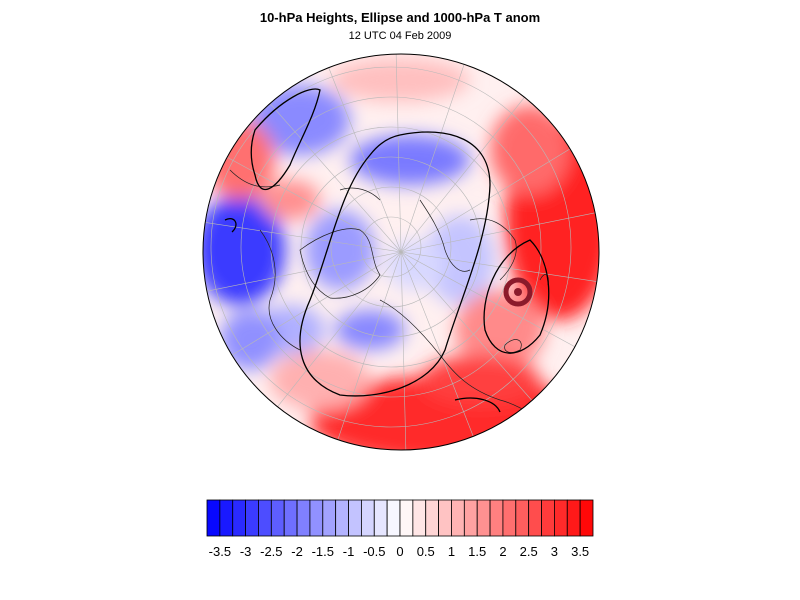 The image size is (800, 600). Describe the element at coordinates (220, 551) in the screenshot. I see `colorbar-tick-label: -3.5` at that location.